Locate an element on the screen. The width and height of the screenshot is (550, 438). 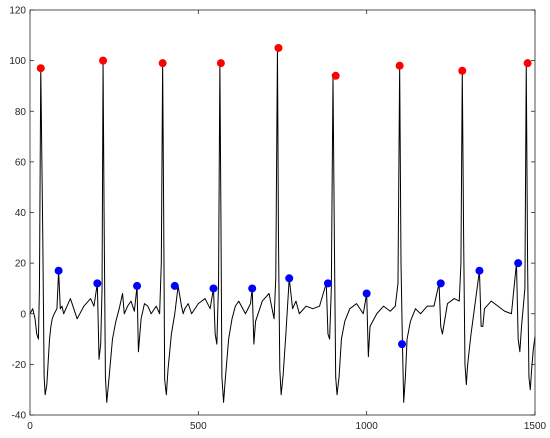
y-tick-label-80: 80 is located at coordinates (21, 112).